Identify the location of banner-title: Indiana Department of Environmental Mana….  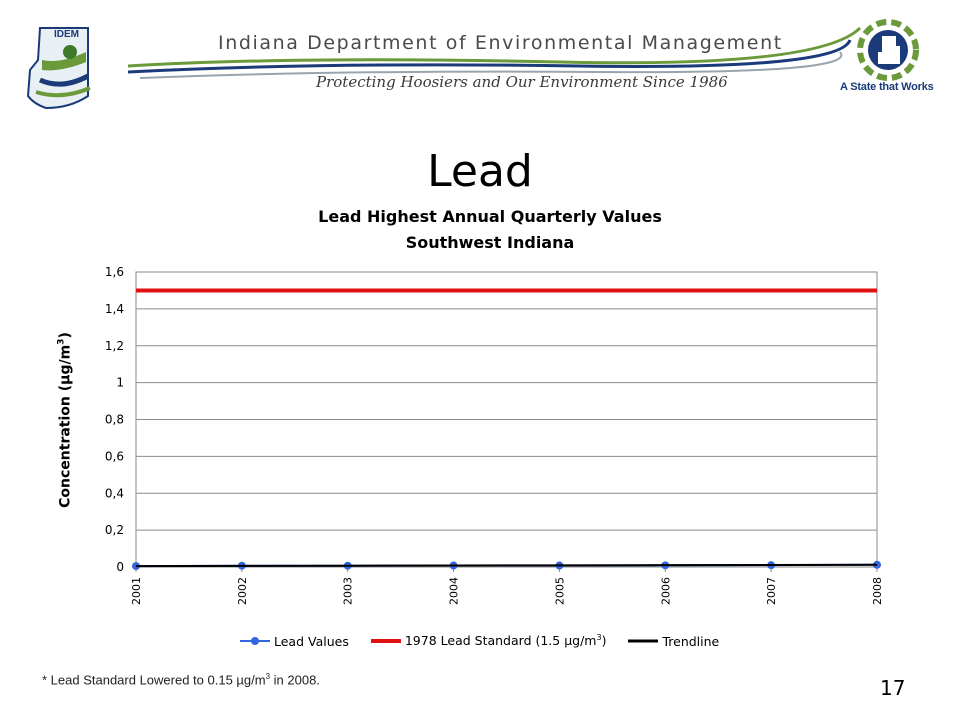
(500, 43).